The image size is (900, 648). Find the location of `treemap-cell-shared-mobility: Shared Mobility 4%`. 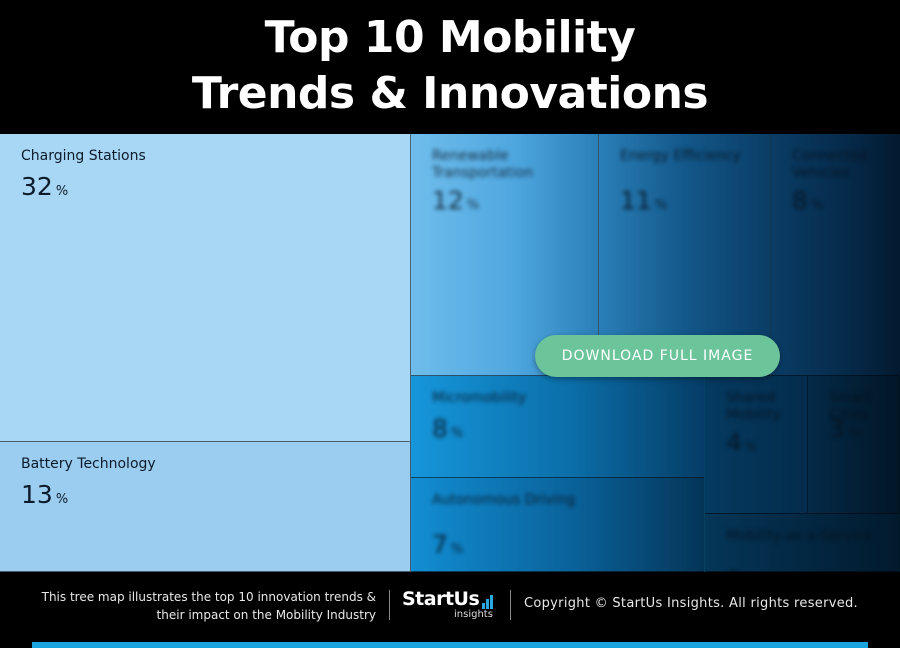

treemap-cell-shared-mobility: Shared Mobility 4% is located at coordinates (756, 445).